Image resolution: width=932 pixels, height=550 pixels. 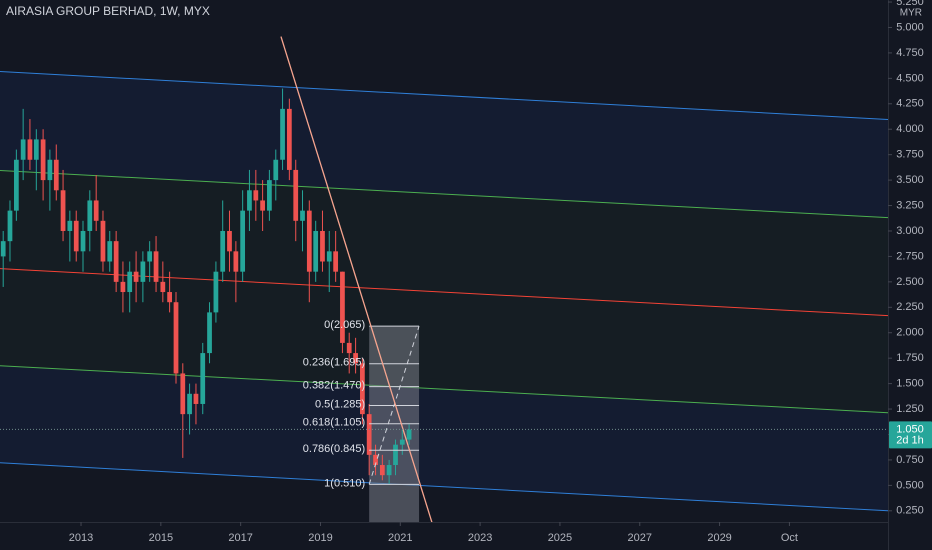 What do you see at coordinates (108, 11) in the screenshot?
I see `chart-title: AIRASIA GROUP BERHAD, 1W, MYX` at bounding box center [108, 11].